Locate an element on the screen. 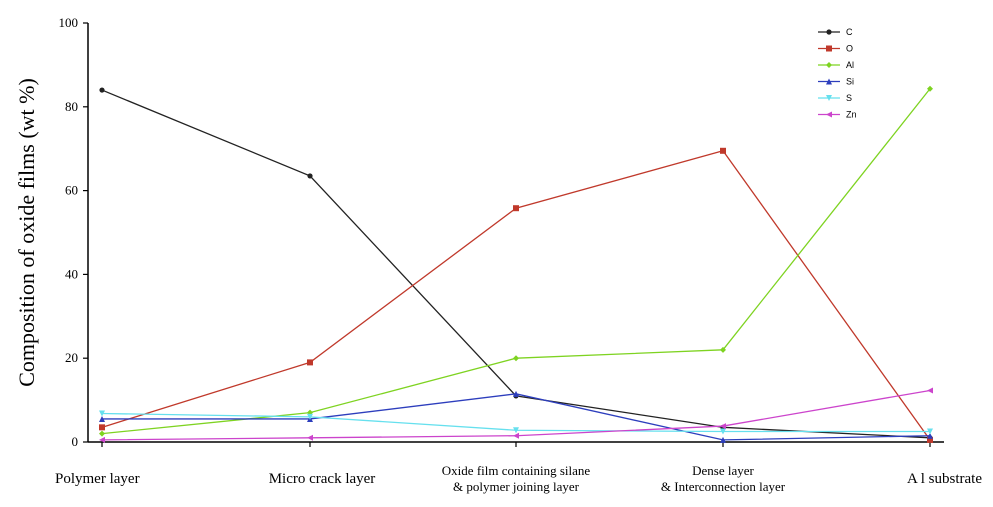 This screenshot has height=507, width=993. y-axis-title: Composition of oxide films (wt %) is located at coordinates (26, 232).